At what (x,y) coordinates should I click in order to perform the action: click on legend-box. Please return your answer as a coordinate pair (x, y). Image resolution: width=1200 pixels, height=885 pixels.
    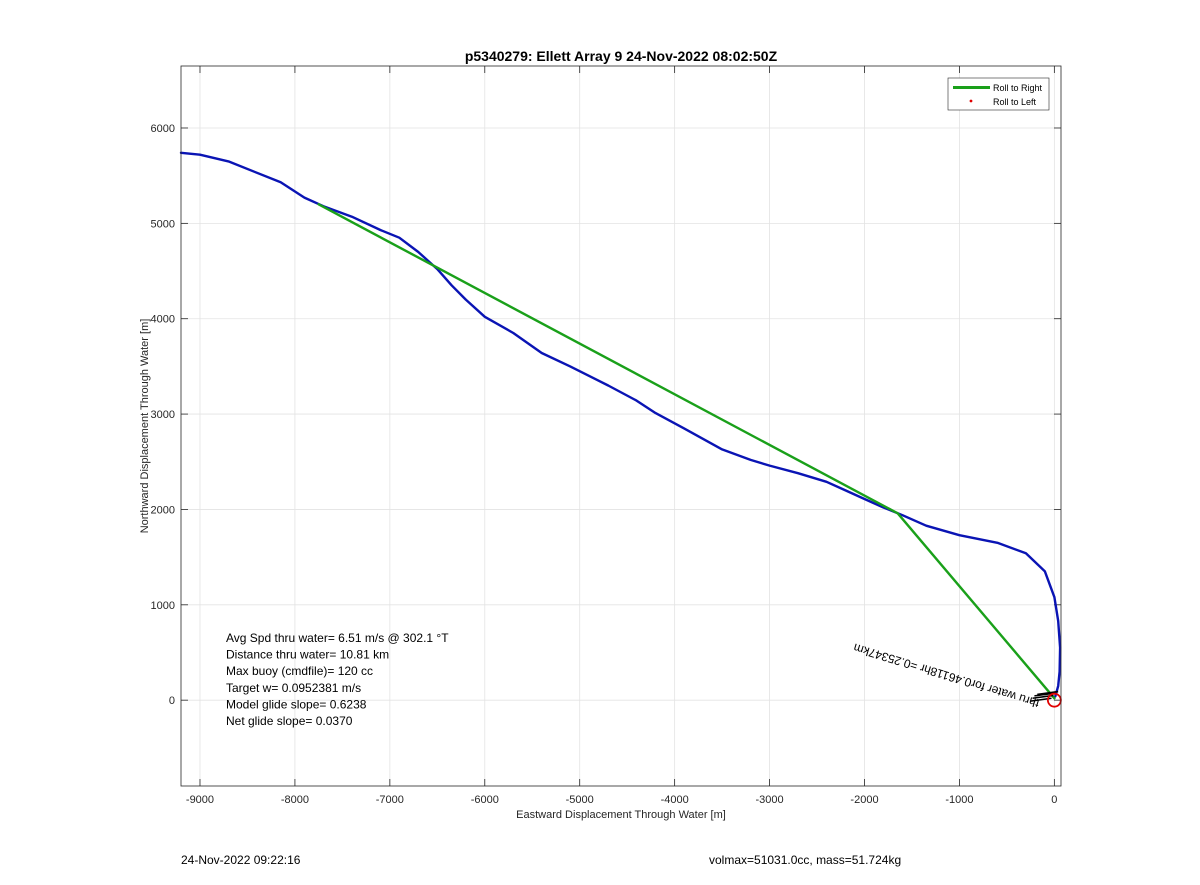
    Looking at the image, I should click on (998, 94).